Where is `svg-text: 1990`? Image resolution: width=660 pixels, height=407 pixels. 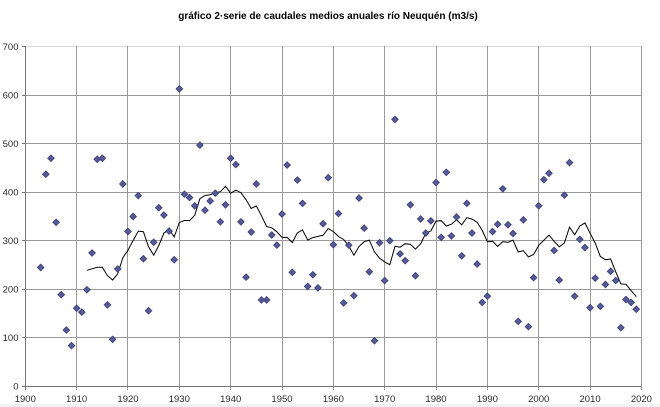 svg-text: 1990 is located at coordinates (487, 399).